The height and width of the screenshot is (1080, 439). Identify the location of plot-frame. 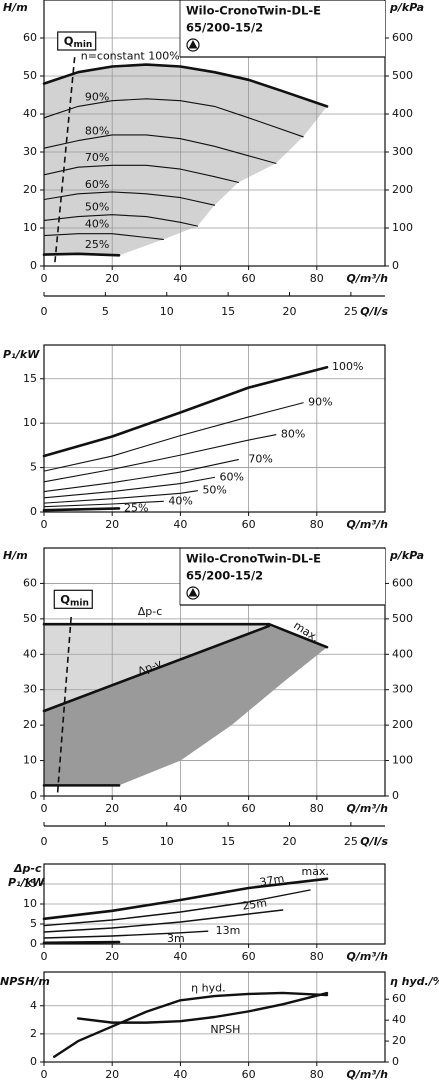
(214, 428).